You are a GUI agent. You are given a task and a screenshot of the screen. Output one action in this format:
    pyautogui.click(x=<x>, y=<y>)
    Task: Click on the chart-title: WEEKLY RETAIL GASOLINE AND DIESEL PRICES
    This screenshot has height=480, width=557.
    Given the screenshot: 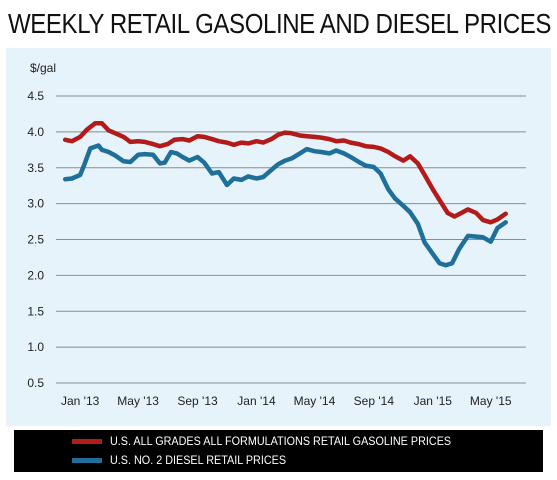 What is the action you would take?
    pyautogui.click(x=280, y=23)
    